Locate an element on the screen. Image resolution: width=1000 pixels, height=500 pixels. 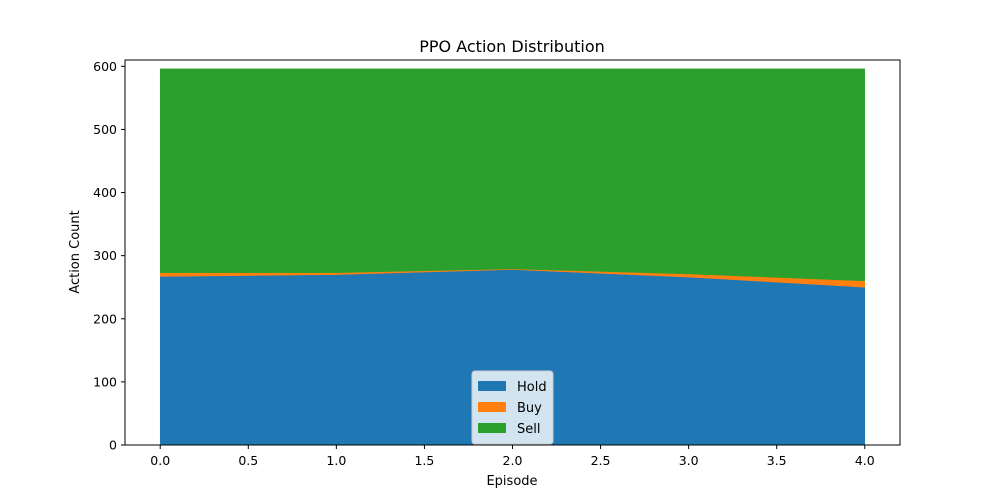
y-tick-label: 400 is located at coordinates (105, 192).